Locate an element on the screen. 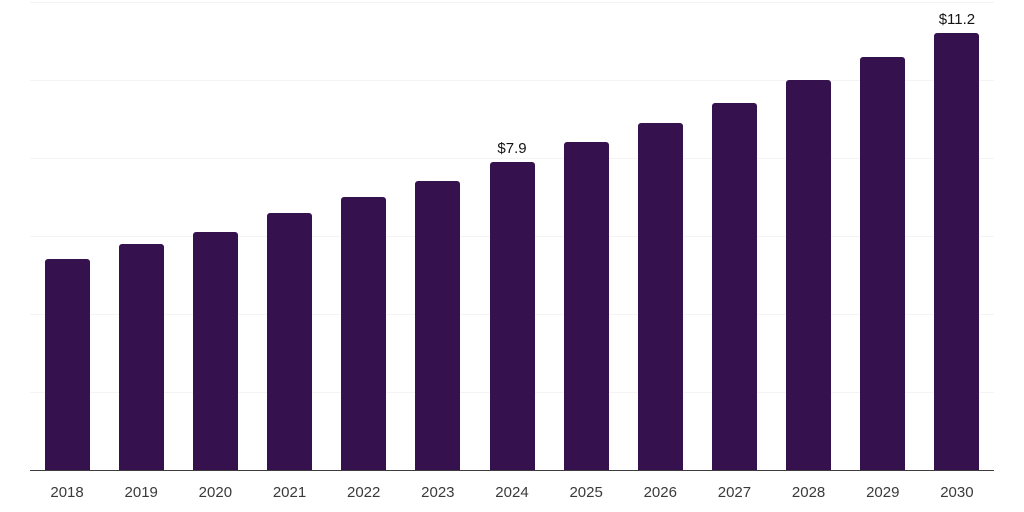 The image size is (1024, 512). x-tick-label-2020: 2020 is located at coordinates (215, 492).